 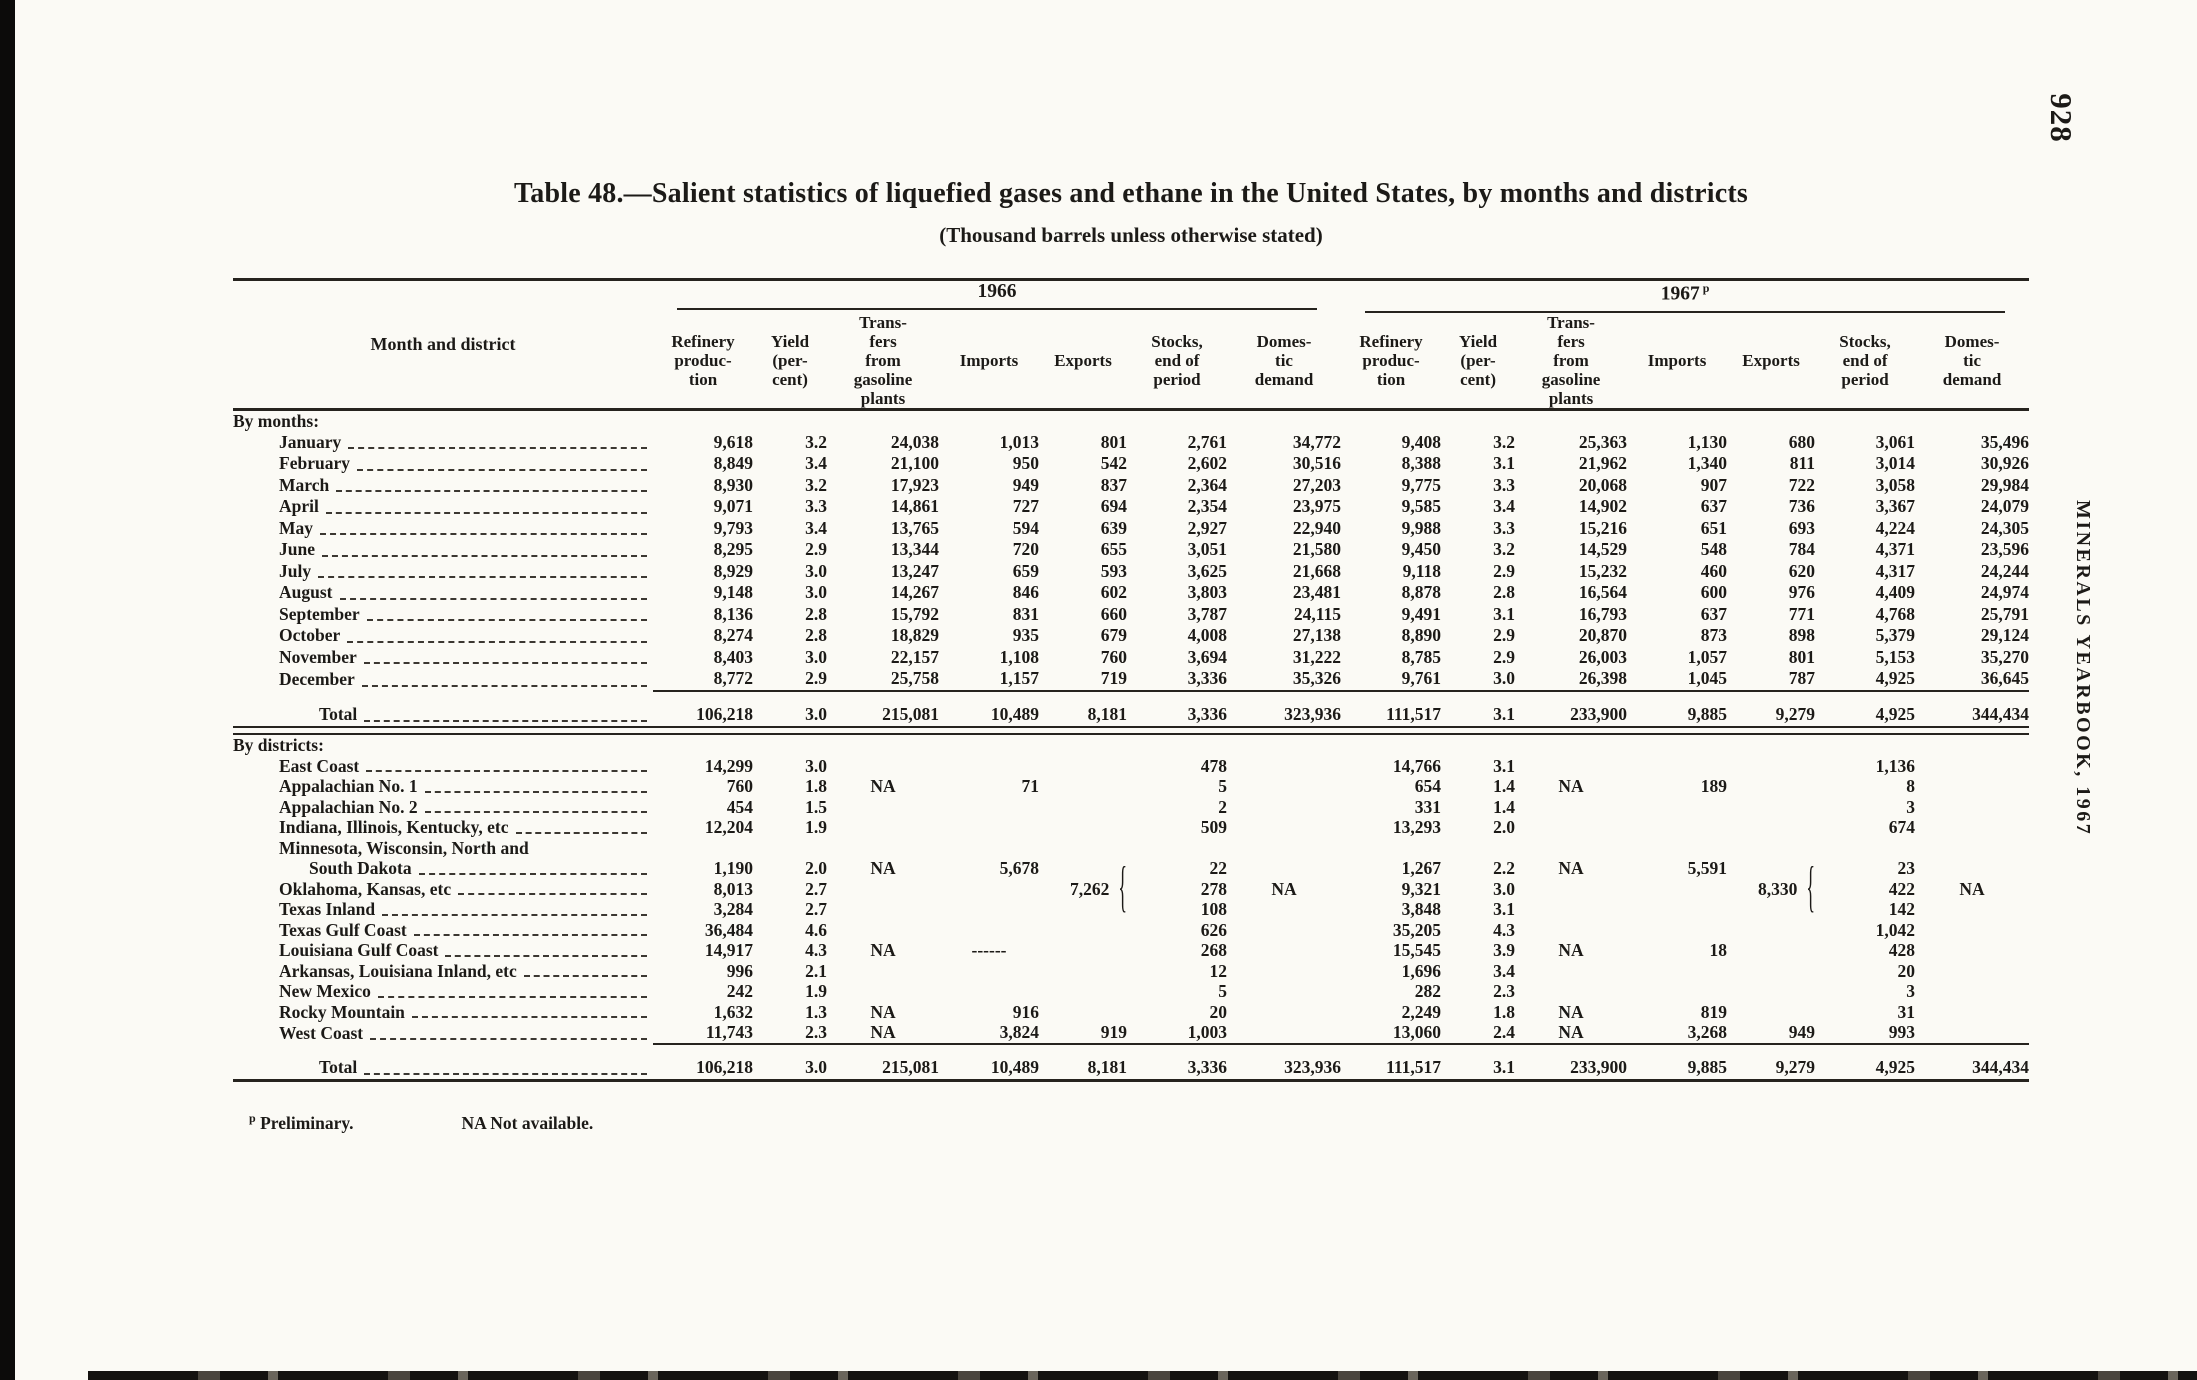 I want to click on value-cell: 26,003, so click(x=1603, y=656).